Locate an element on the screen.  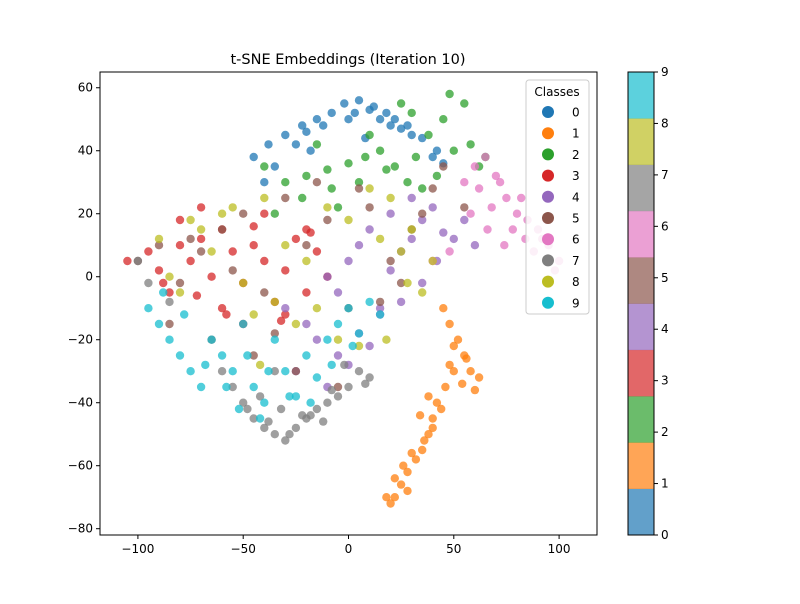
y-tick-label: −80 is located at coordinates (80, 529).